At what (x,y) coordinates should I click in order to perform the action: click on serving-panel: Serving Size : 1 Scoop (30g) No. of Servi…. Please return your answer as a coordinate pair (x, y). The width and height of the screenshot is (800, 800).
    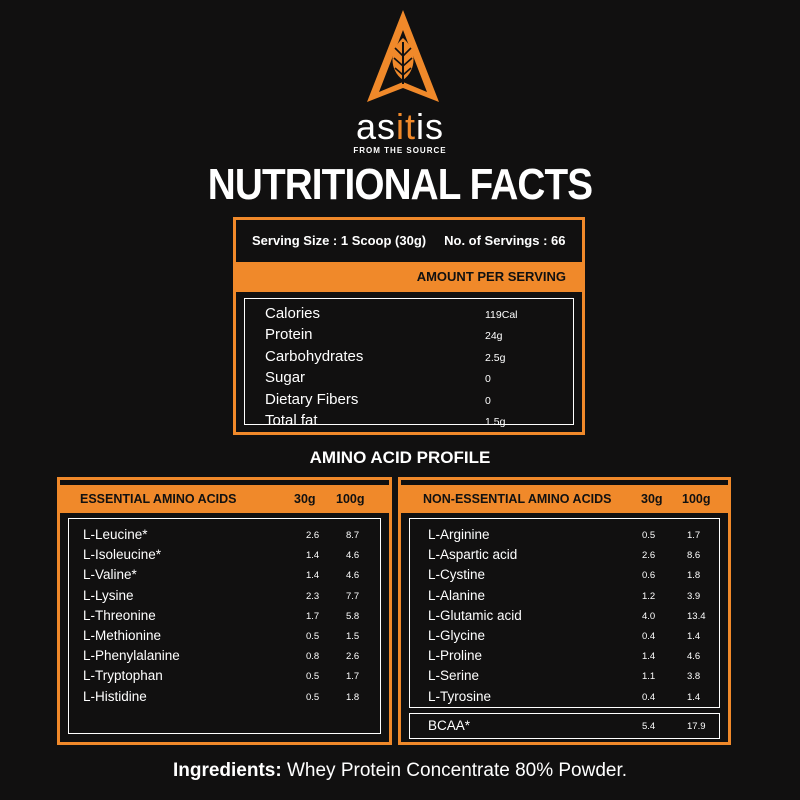
    Looking at the image, I should click on (409, 326).